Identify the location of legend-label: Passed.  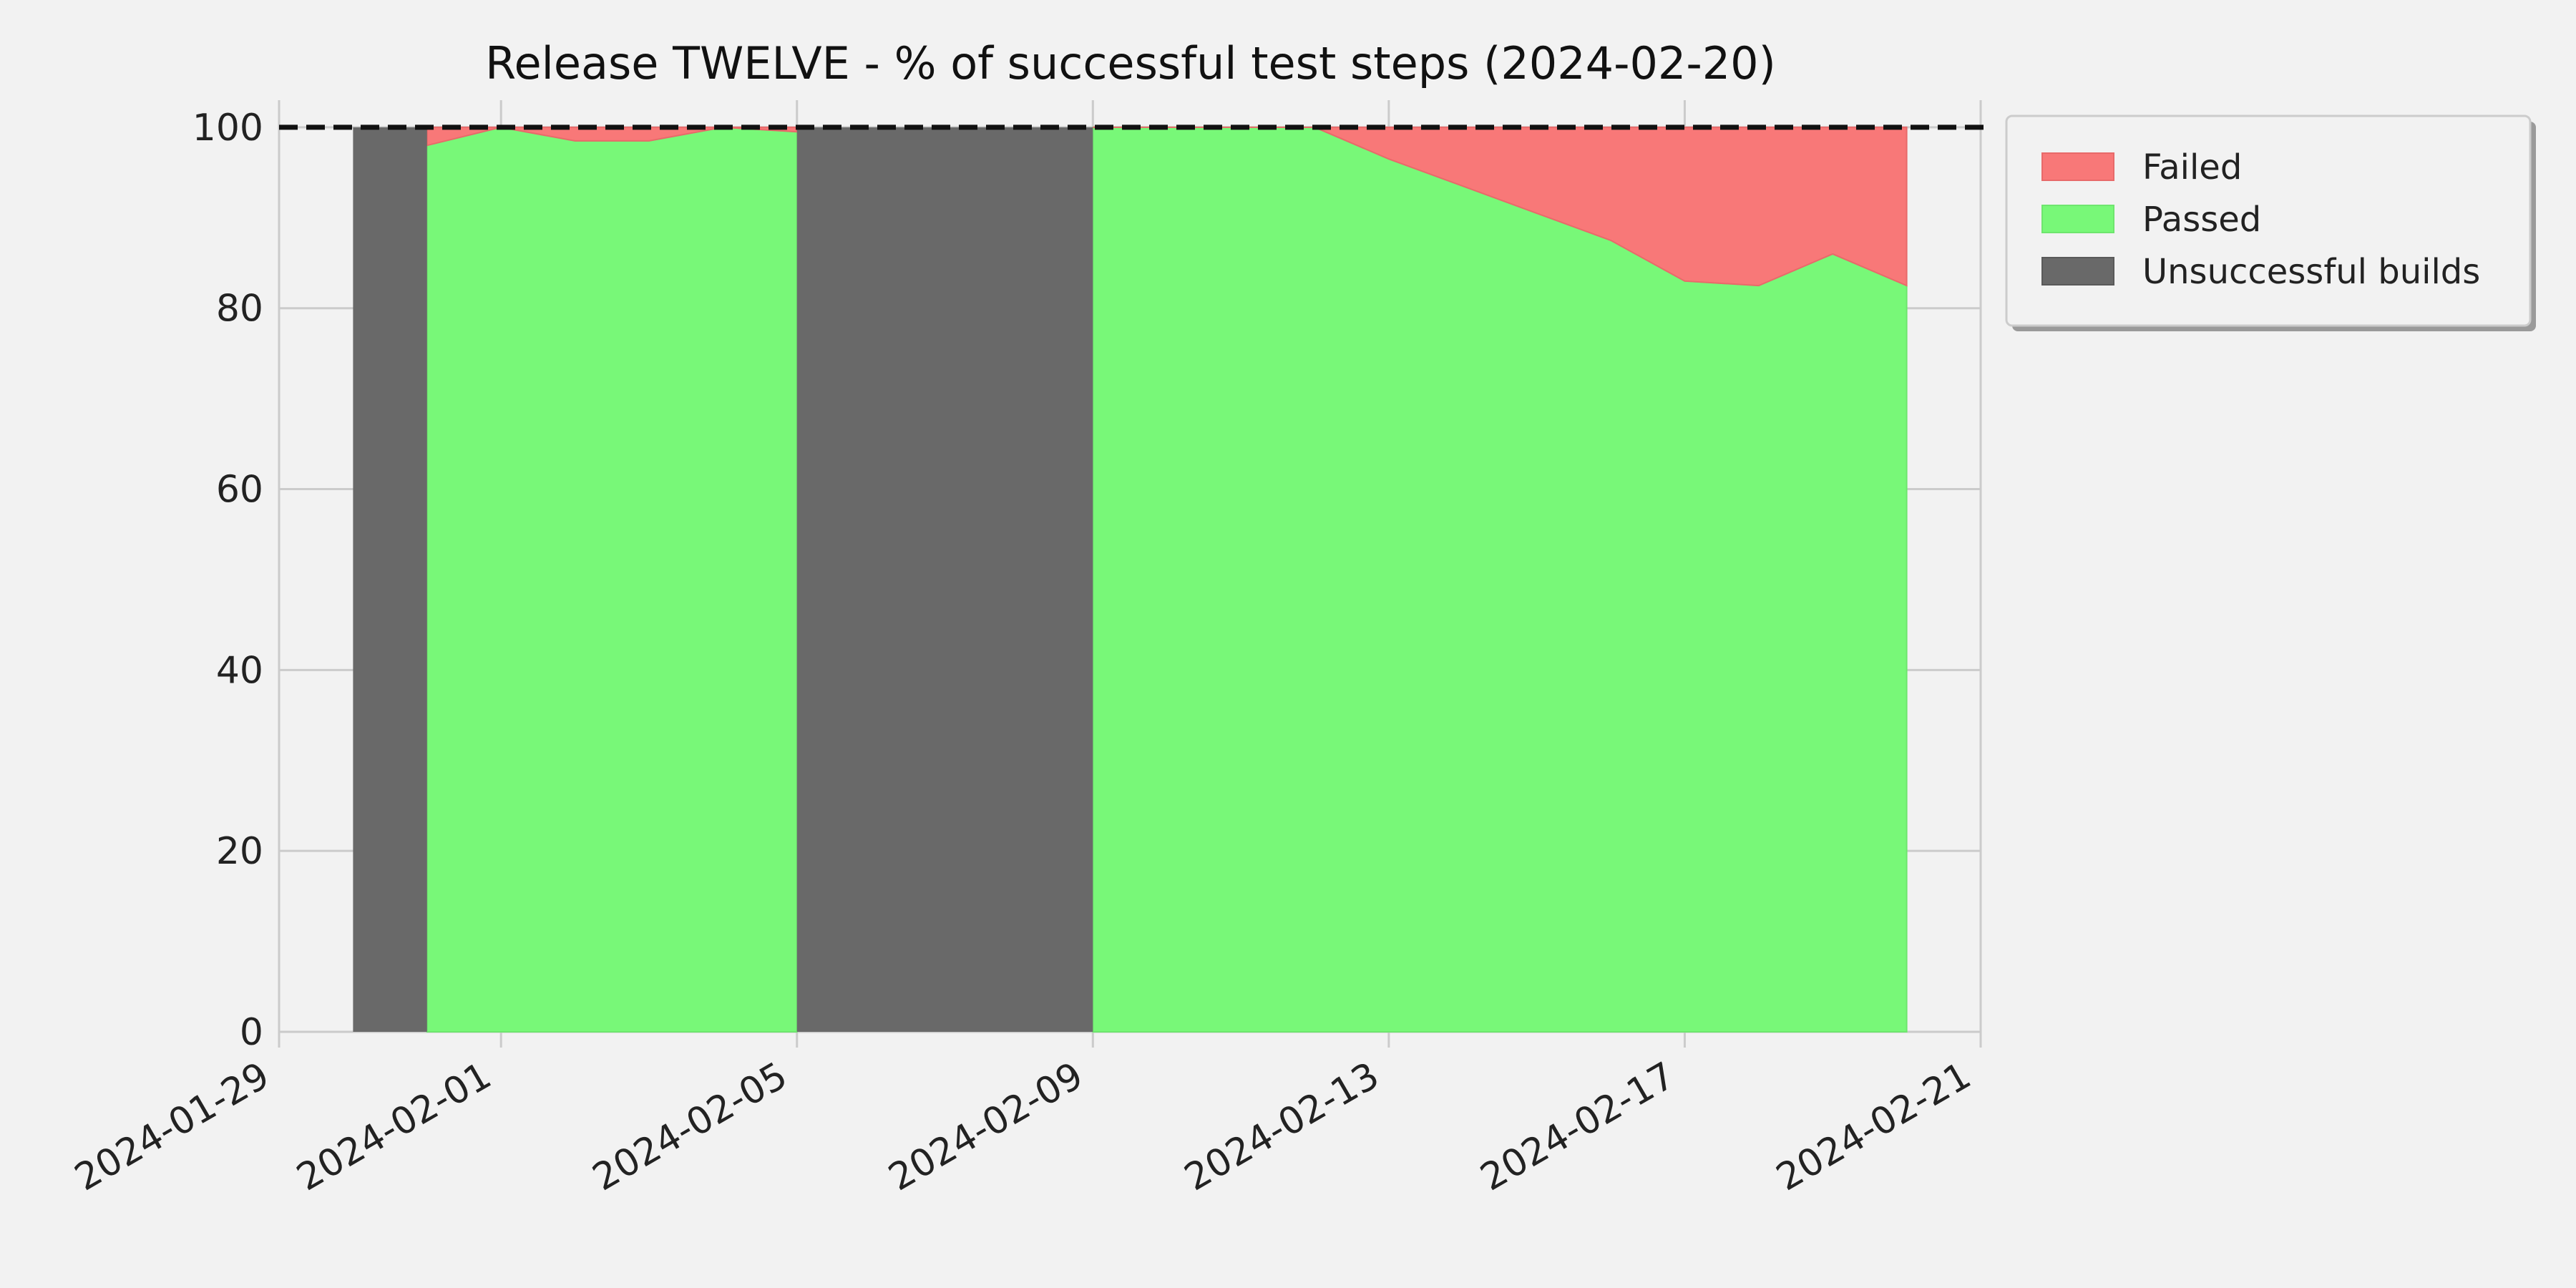
(2201, 220).